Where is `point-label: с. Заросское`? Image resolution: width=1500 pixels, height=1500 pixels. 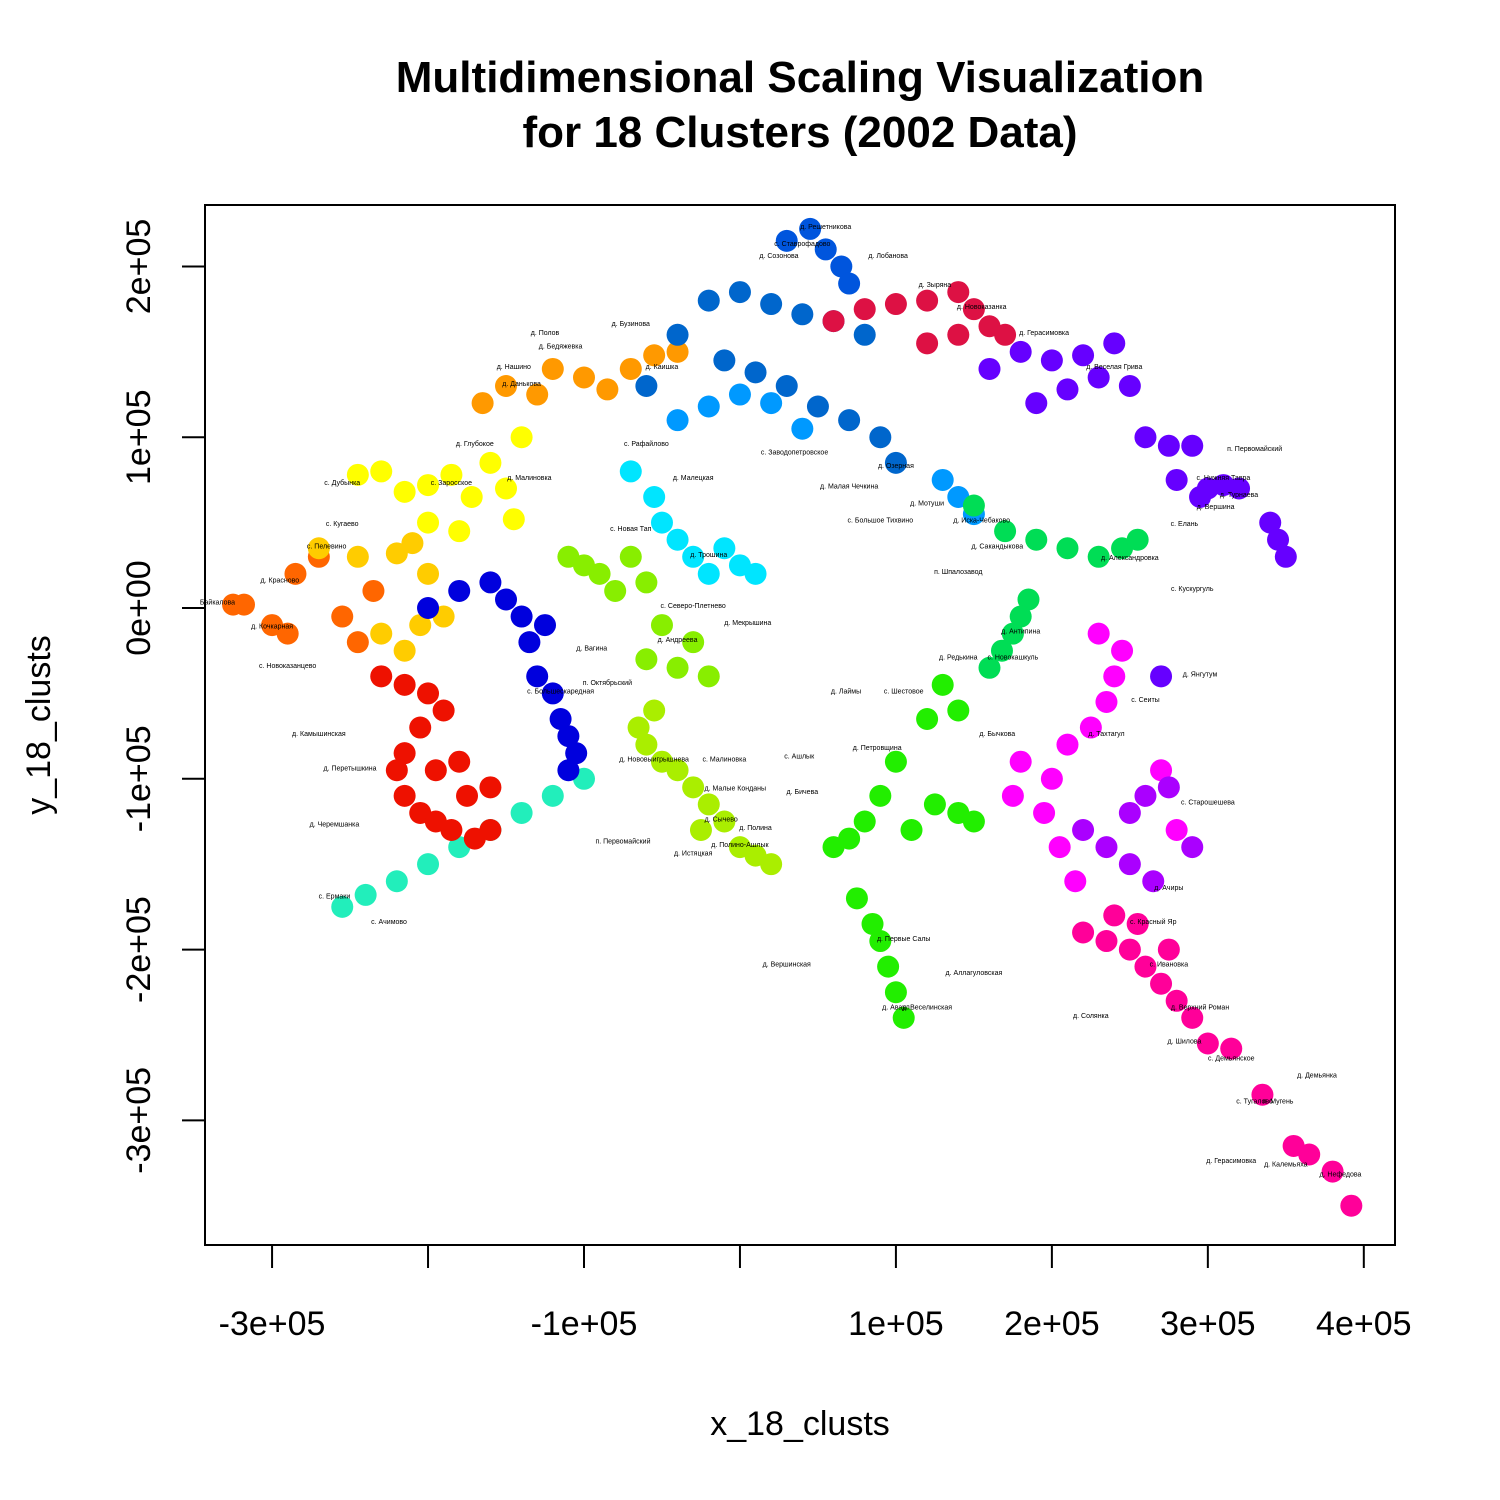
point-label: с. Заросское is located at coordinates (451, 483).